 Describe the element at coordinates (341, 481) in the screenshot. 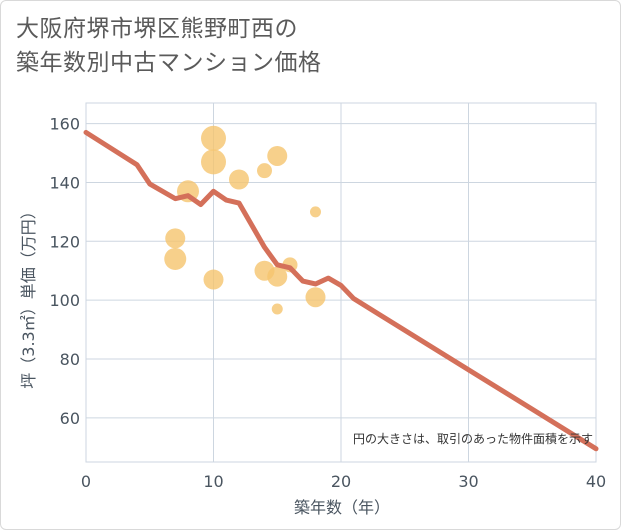

I see `x-tick-label: 20` at that location.